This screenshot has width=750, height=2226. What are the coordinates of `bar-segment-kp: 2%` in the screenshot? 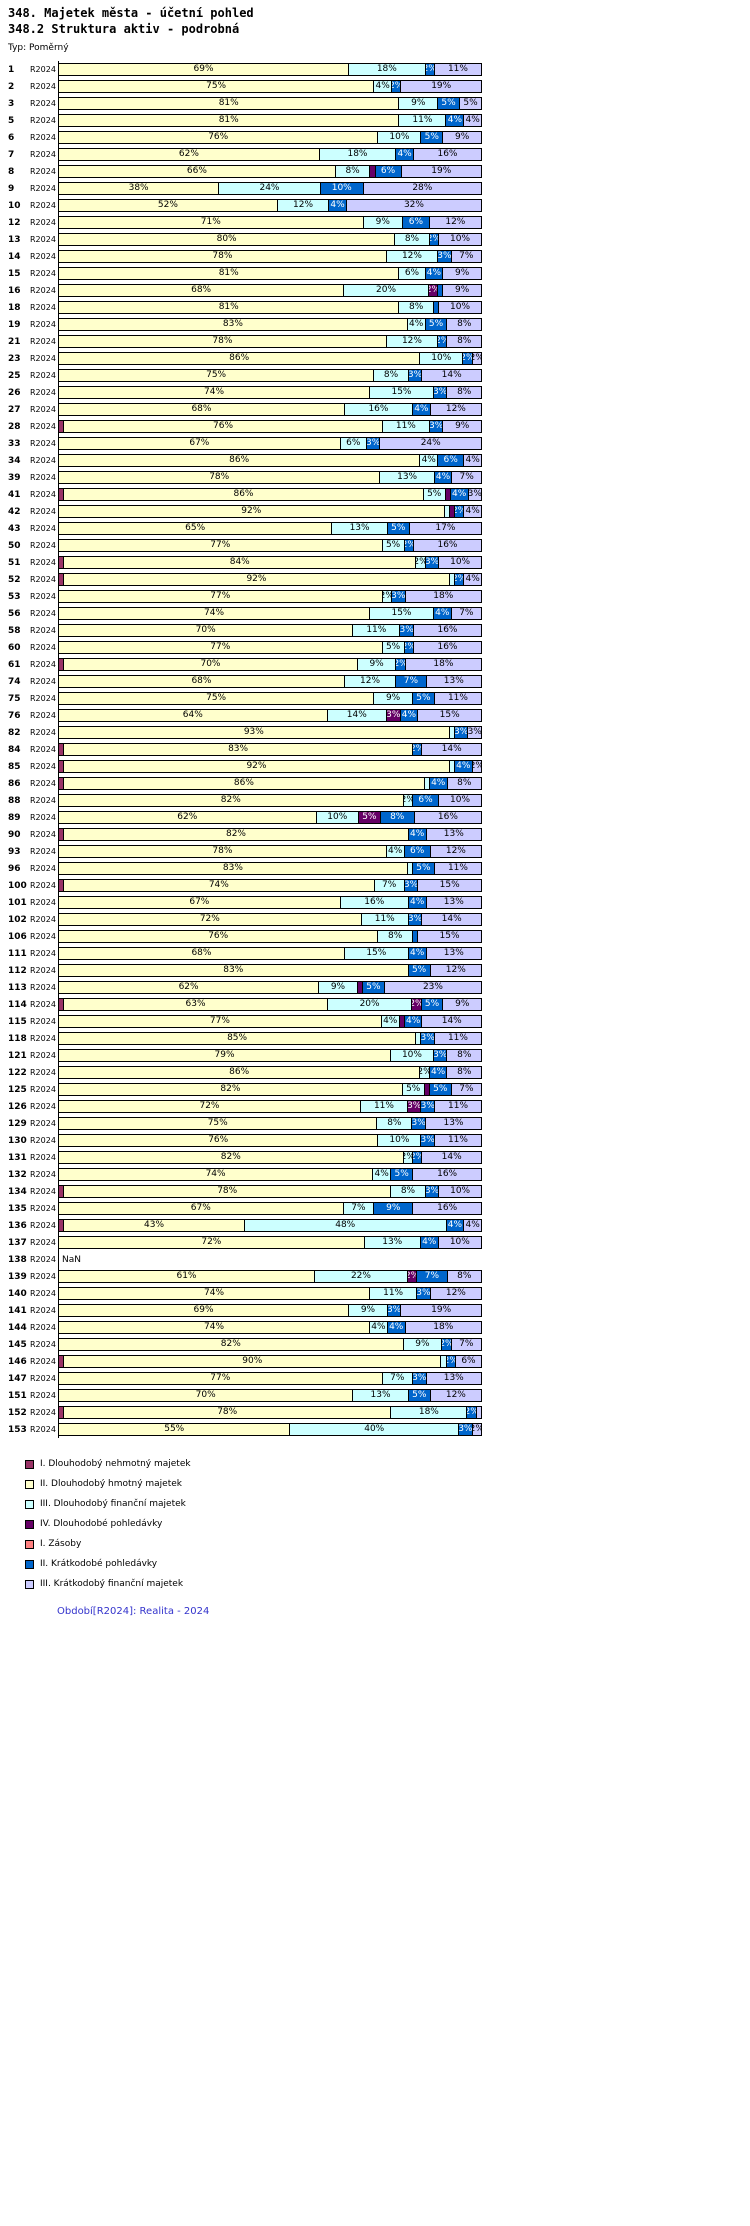 It's located at (416, 749).